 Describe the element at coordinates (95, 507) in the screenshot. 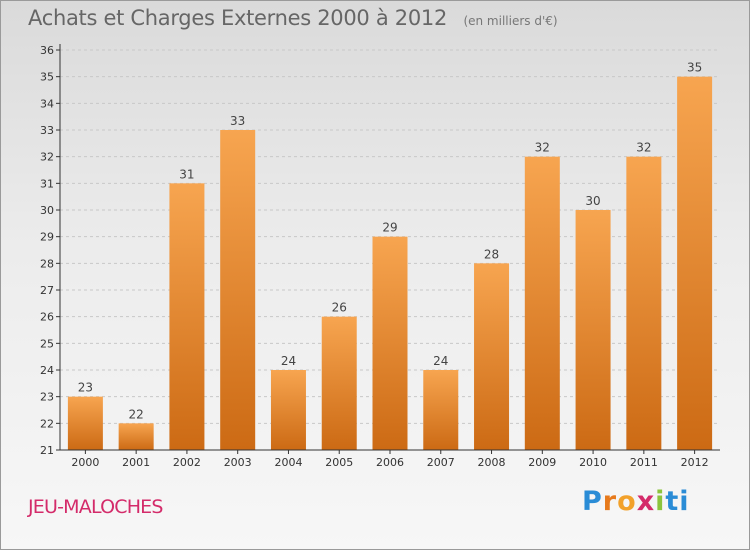

I see `commune-name: JEU-MALOCHES` at that location.